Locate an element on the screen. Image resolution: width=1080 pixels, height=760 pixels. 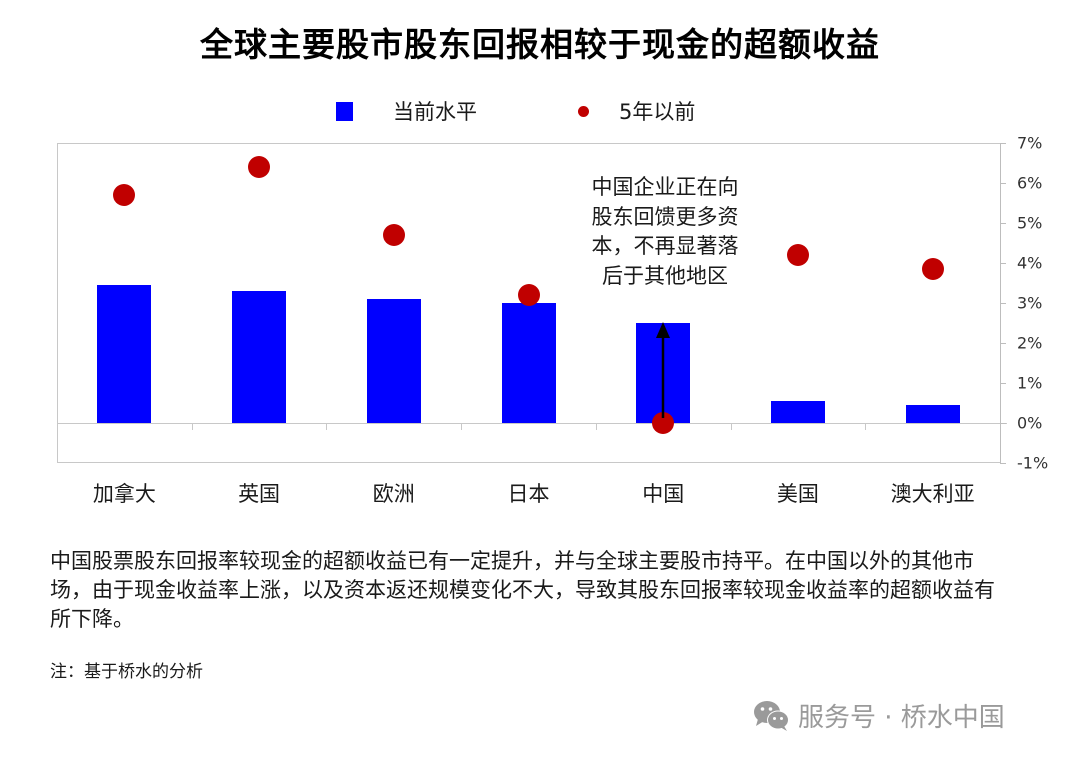
y-tick-label: 5% is located at coordinates (1030, 223).